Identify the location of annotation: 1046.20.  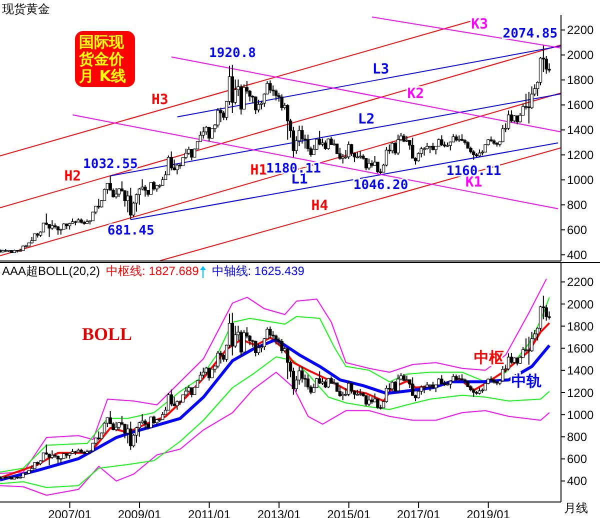
(380, 186).